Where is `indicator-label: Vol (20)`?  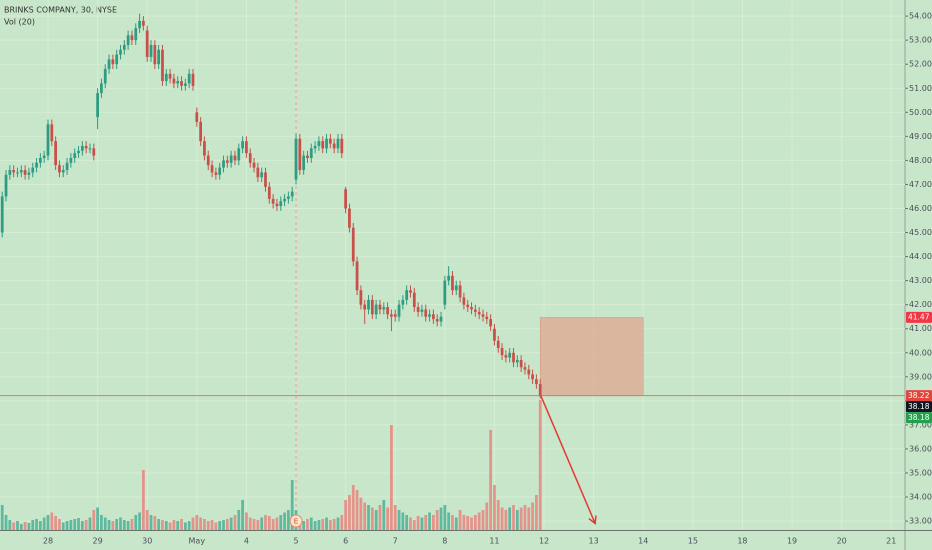 indicator-label: Vol (20) is located at coordinates (19, 22).